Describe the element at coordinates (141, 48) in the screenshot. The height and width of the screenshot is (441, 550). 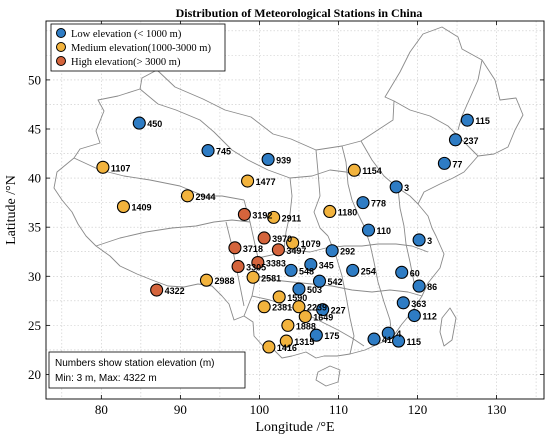
I see `legend-label-medium: Medium elevation(1000-3000 m)` at that location.